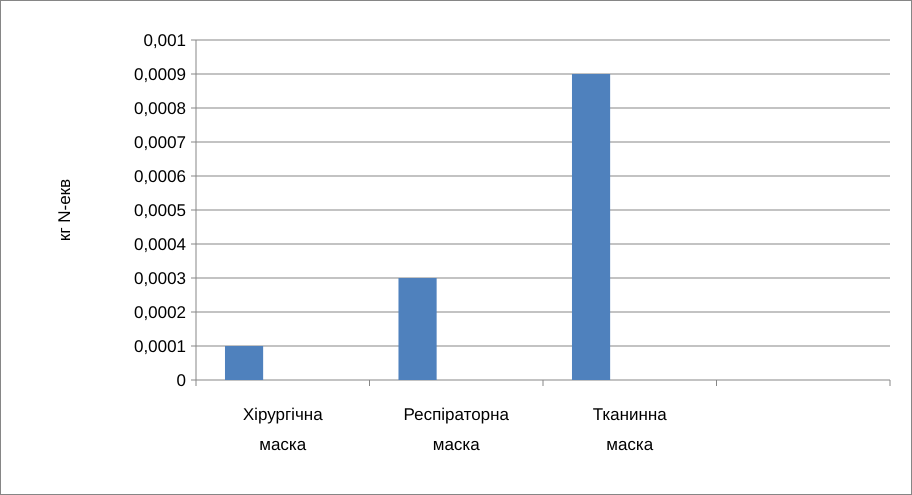 The height and width of the screenshot is (495, 912). What do you see at coordinates (64, 210) in the screenshot?
I see `y-axis-title: кг N-екв` at bounding box center [64, 210].